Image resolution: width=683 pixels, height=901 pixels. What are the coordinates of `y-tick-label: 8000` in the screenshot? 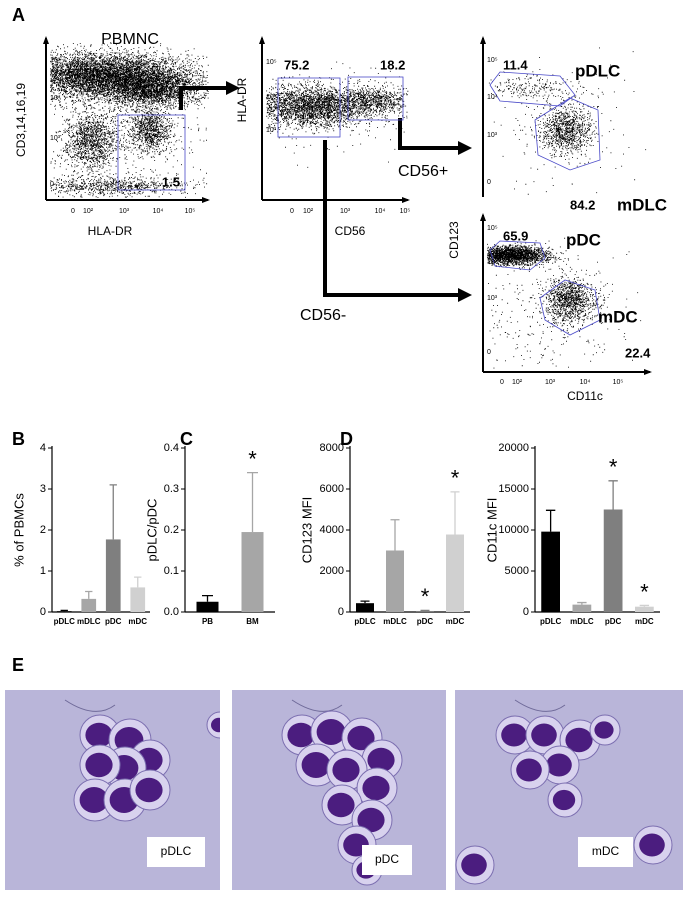 It's located at (332, 448).